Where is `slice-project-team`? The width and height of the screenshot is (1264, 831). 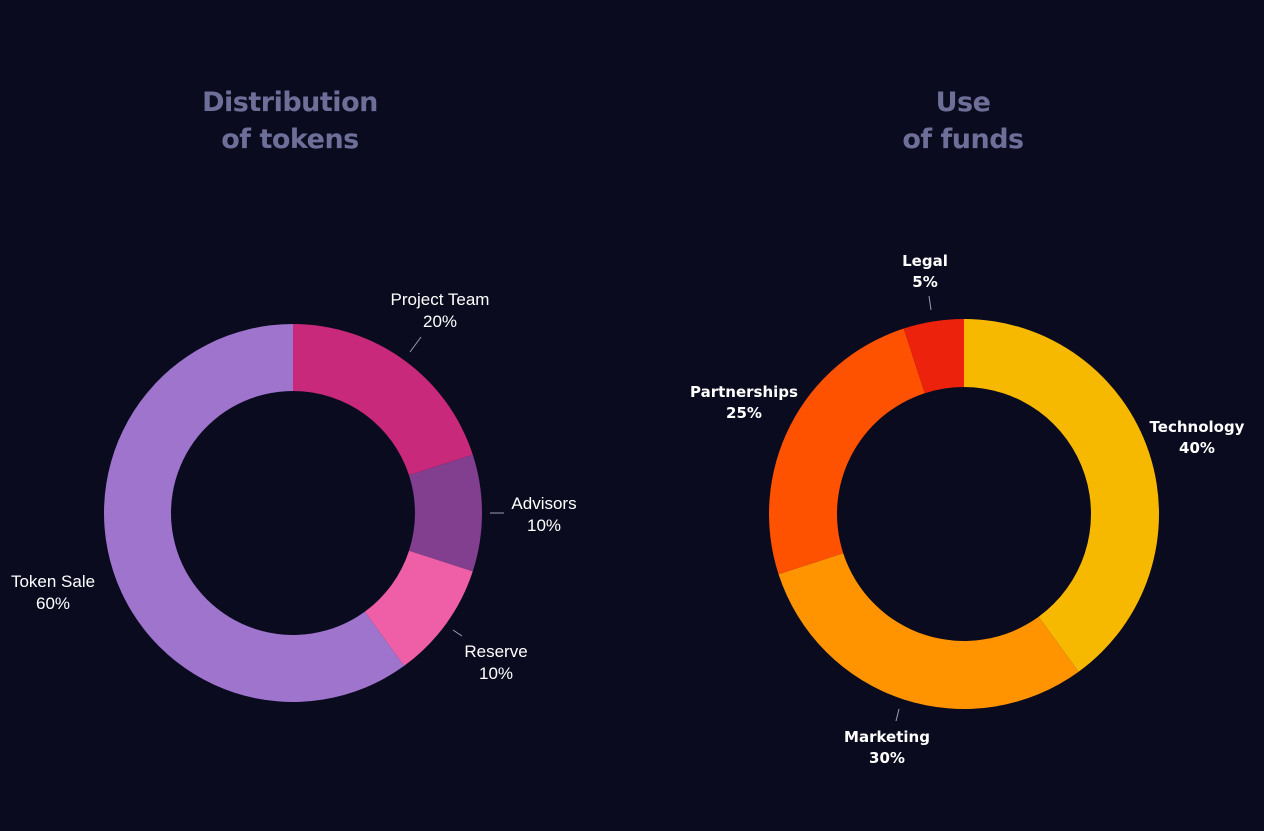 slice-project-team is located at coordinates (383, 400).